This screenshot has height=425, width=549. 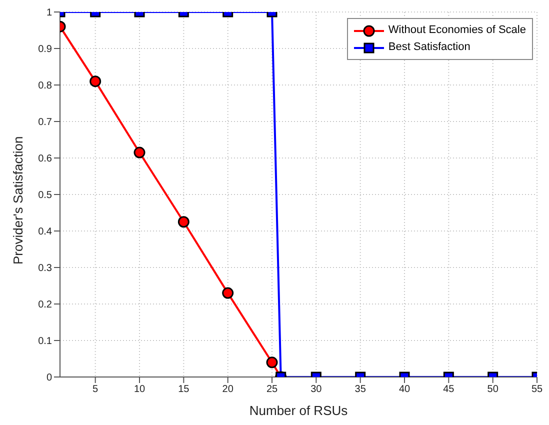 What do you see at coordinates (457, 30) in the screenshot?
I see `legend-label: Without Economies of Scale` at bounding box center [457, 30].